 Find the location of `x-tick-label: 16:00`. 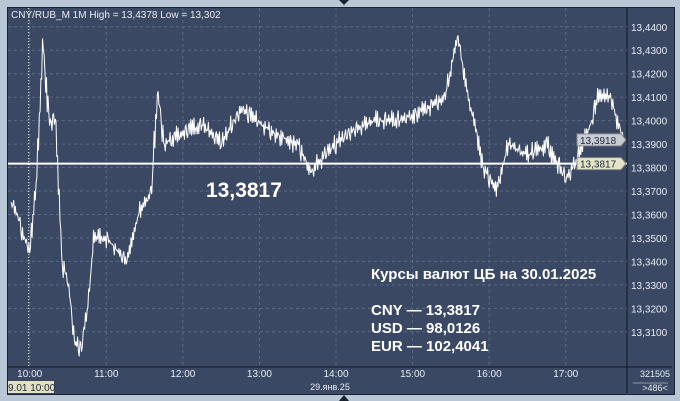

x-tick-label: 16:00 is located at coordinates (489, 374).